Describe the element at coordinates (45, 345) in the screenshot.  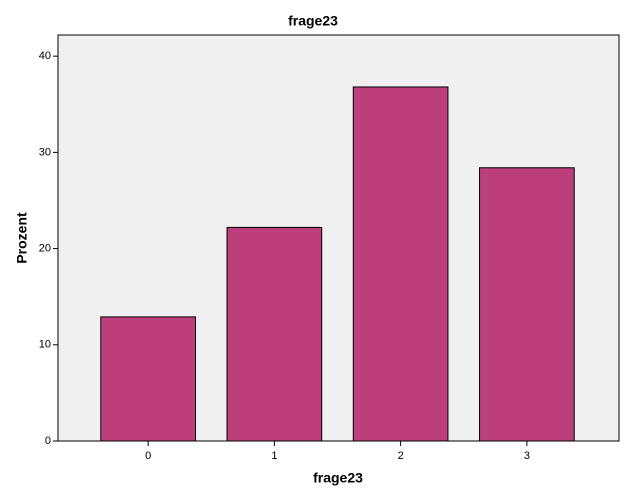
I see `y-tick-label: 10` at that location.